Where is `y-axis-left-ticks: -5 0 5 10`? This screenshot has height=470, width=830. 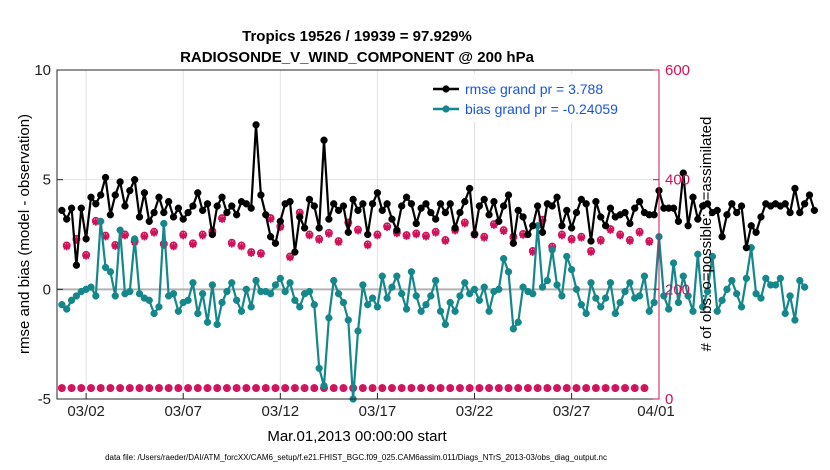
y-axis-left-ticks: -5 0 5 10 is located at coordinates (48, 235).